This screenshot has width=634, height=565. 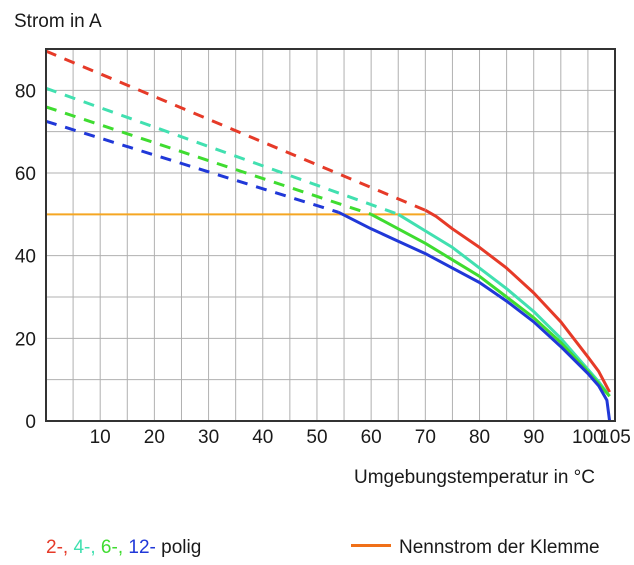 I want to click on legend-item-2: 2-,, so click(x=57, y=547).